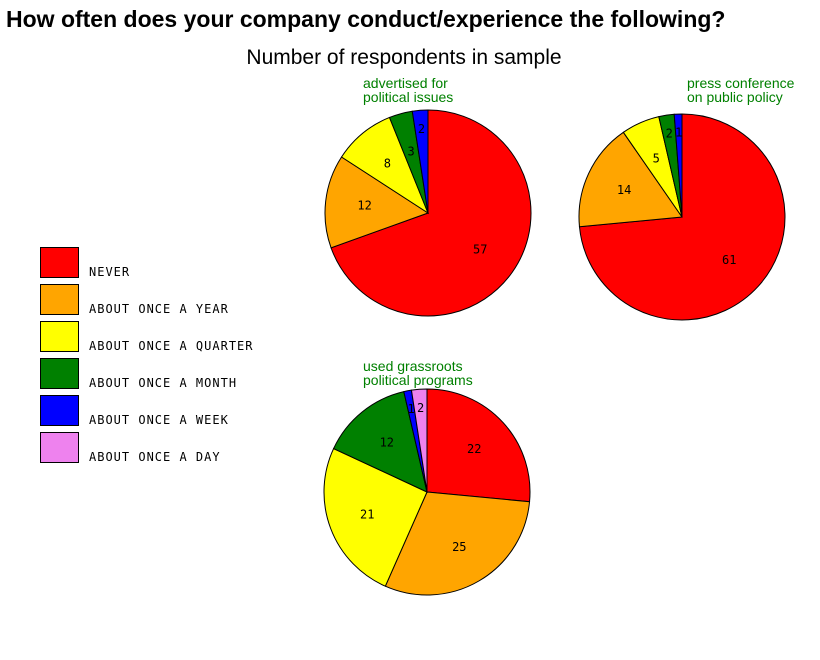  I want to click on pie-value-label: 25, so click(459, 547).